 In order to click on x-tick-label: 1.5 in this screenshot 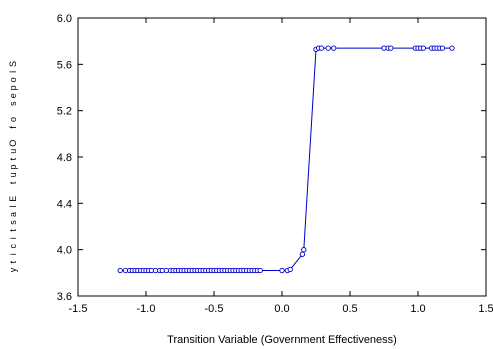, I will do `click(485, 309)`.